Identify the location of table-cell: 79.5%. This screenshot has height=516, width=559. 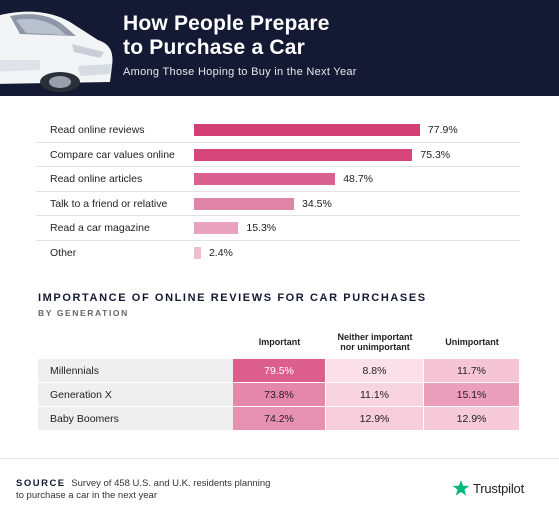
(279, 371).